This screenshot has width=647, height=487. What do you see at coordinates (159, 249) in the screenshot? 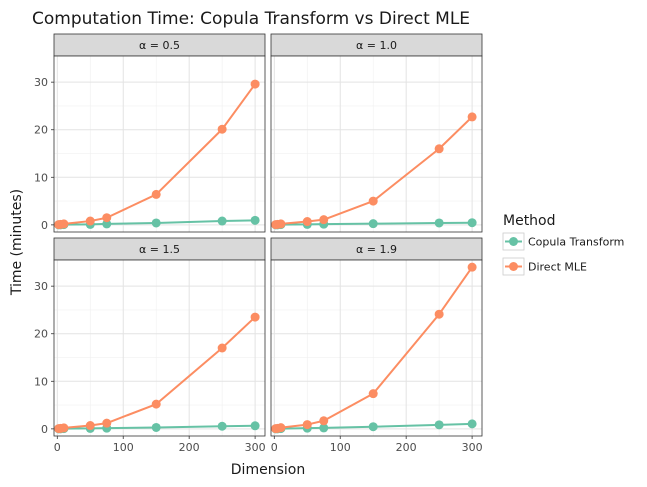
I see `facet-strip-label: α = 1.5` at bounding box center [159, 249].